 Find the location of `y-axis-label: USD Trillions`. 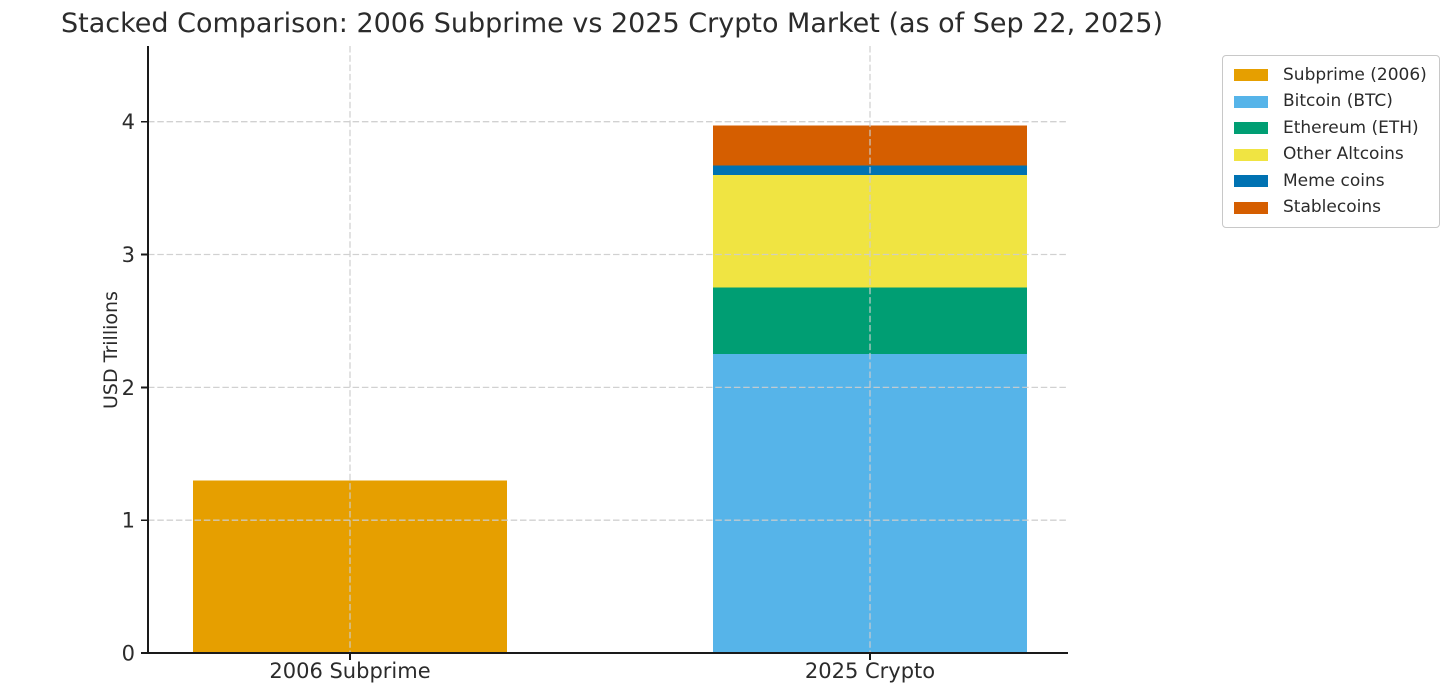

y-axis-label: USD Trillions is located at coordinates (111, 350).